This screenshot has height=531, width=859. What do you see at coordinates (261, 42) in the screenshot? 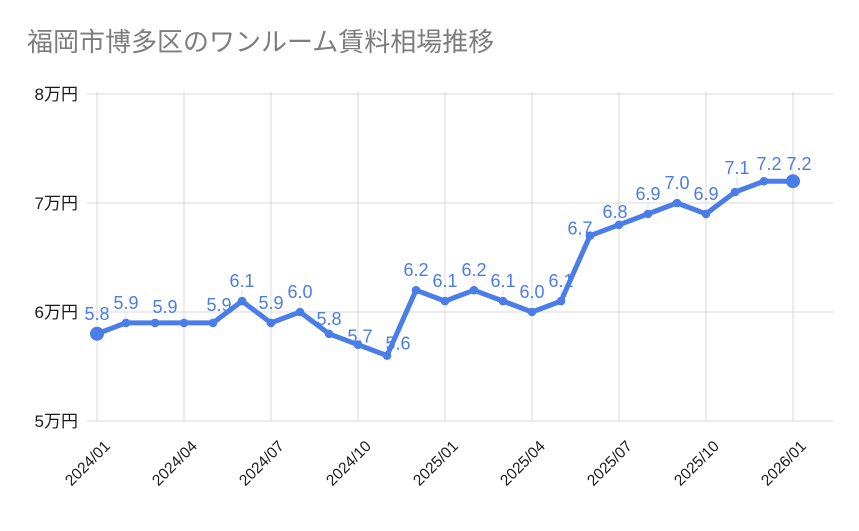
I see `chart-title: 福岡市博多区のワンルーム賃料相場推移` at bounding box center [261, 42].